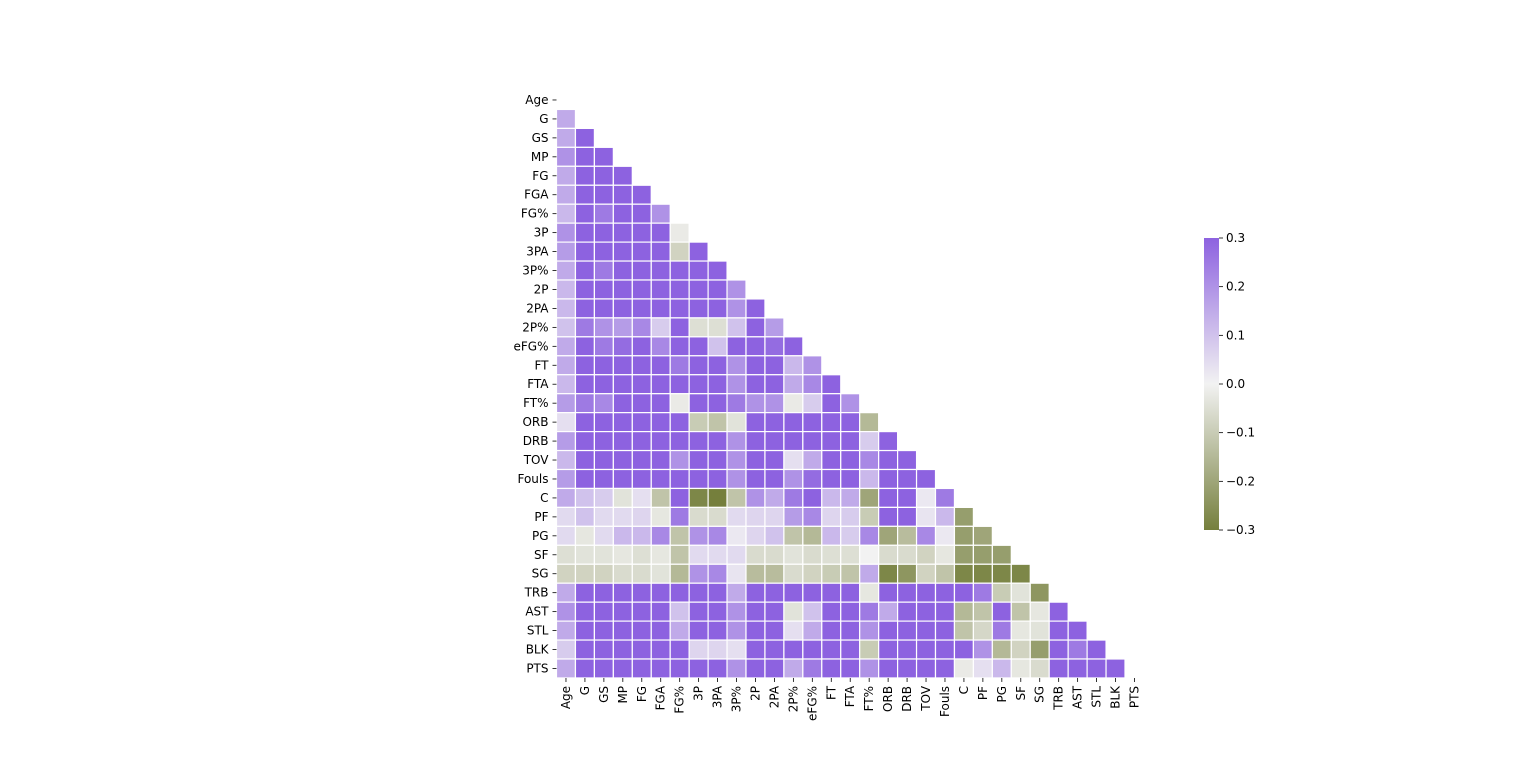 Image resolution: width=1536 pixels, height=762 pixels. Describe the element at coordinates (641, 535) in the screenshot. I see `heatmap-cell-PG-FG` at that location.